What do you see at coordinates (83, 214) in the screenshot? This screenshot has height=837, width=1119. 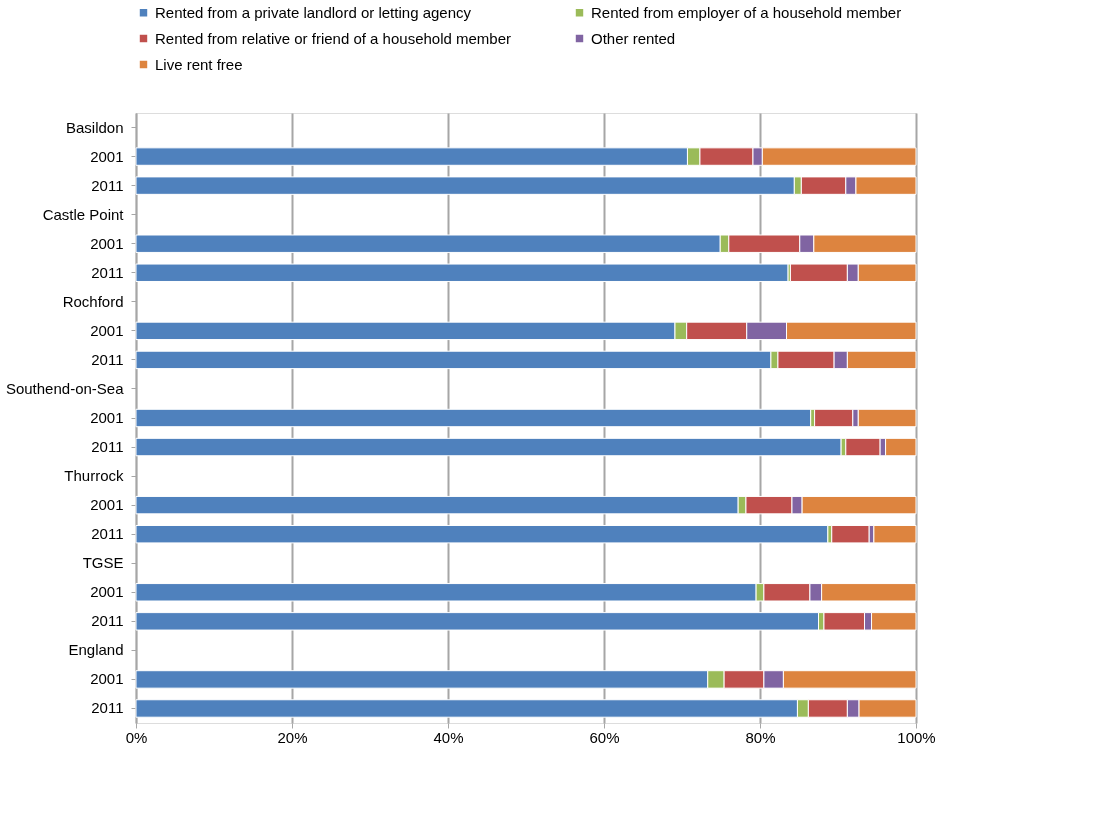 I see `y-tick-label: Castle Point` at bounding box center [83, 214].